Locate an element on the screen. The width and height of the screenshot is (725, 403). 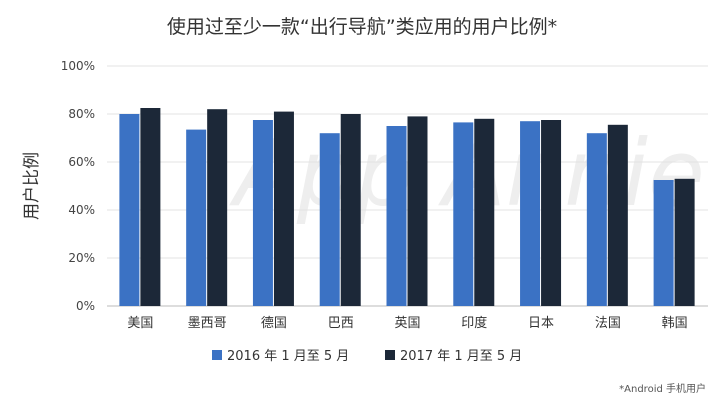
category-label: 墨西哥 is located at coordinates (207, 323).